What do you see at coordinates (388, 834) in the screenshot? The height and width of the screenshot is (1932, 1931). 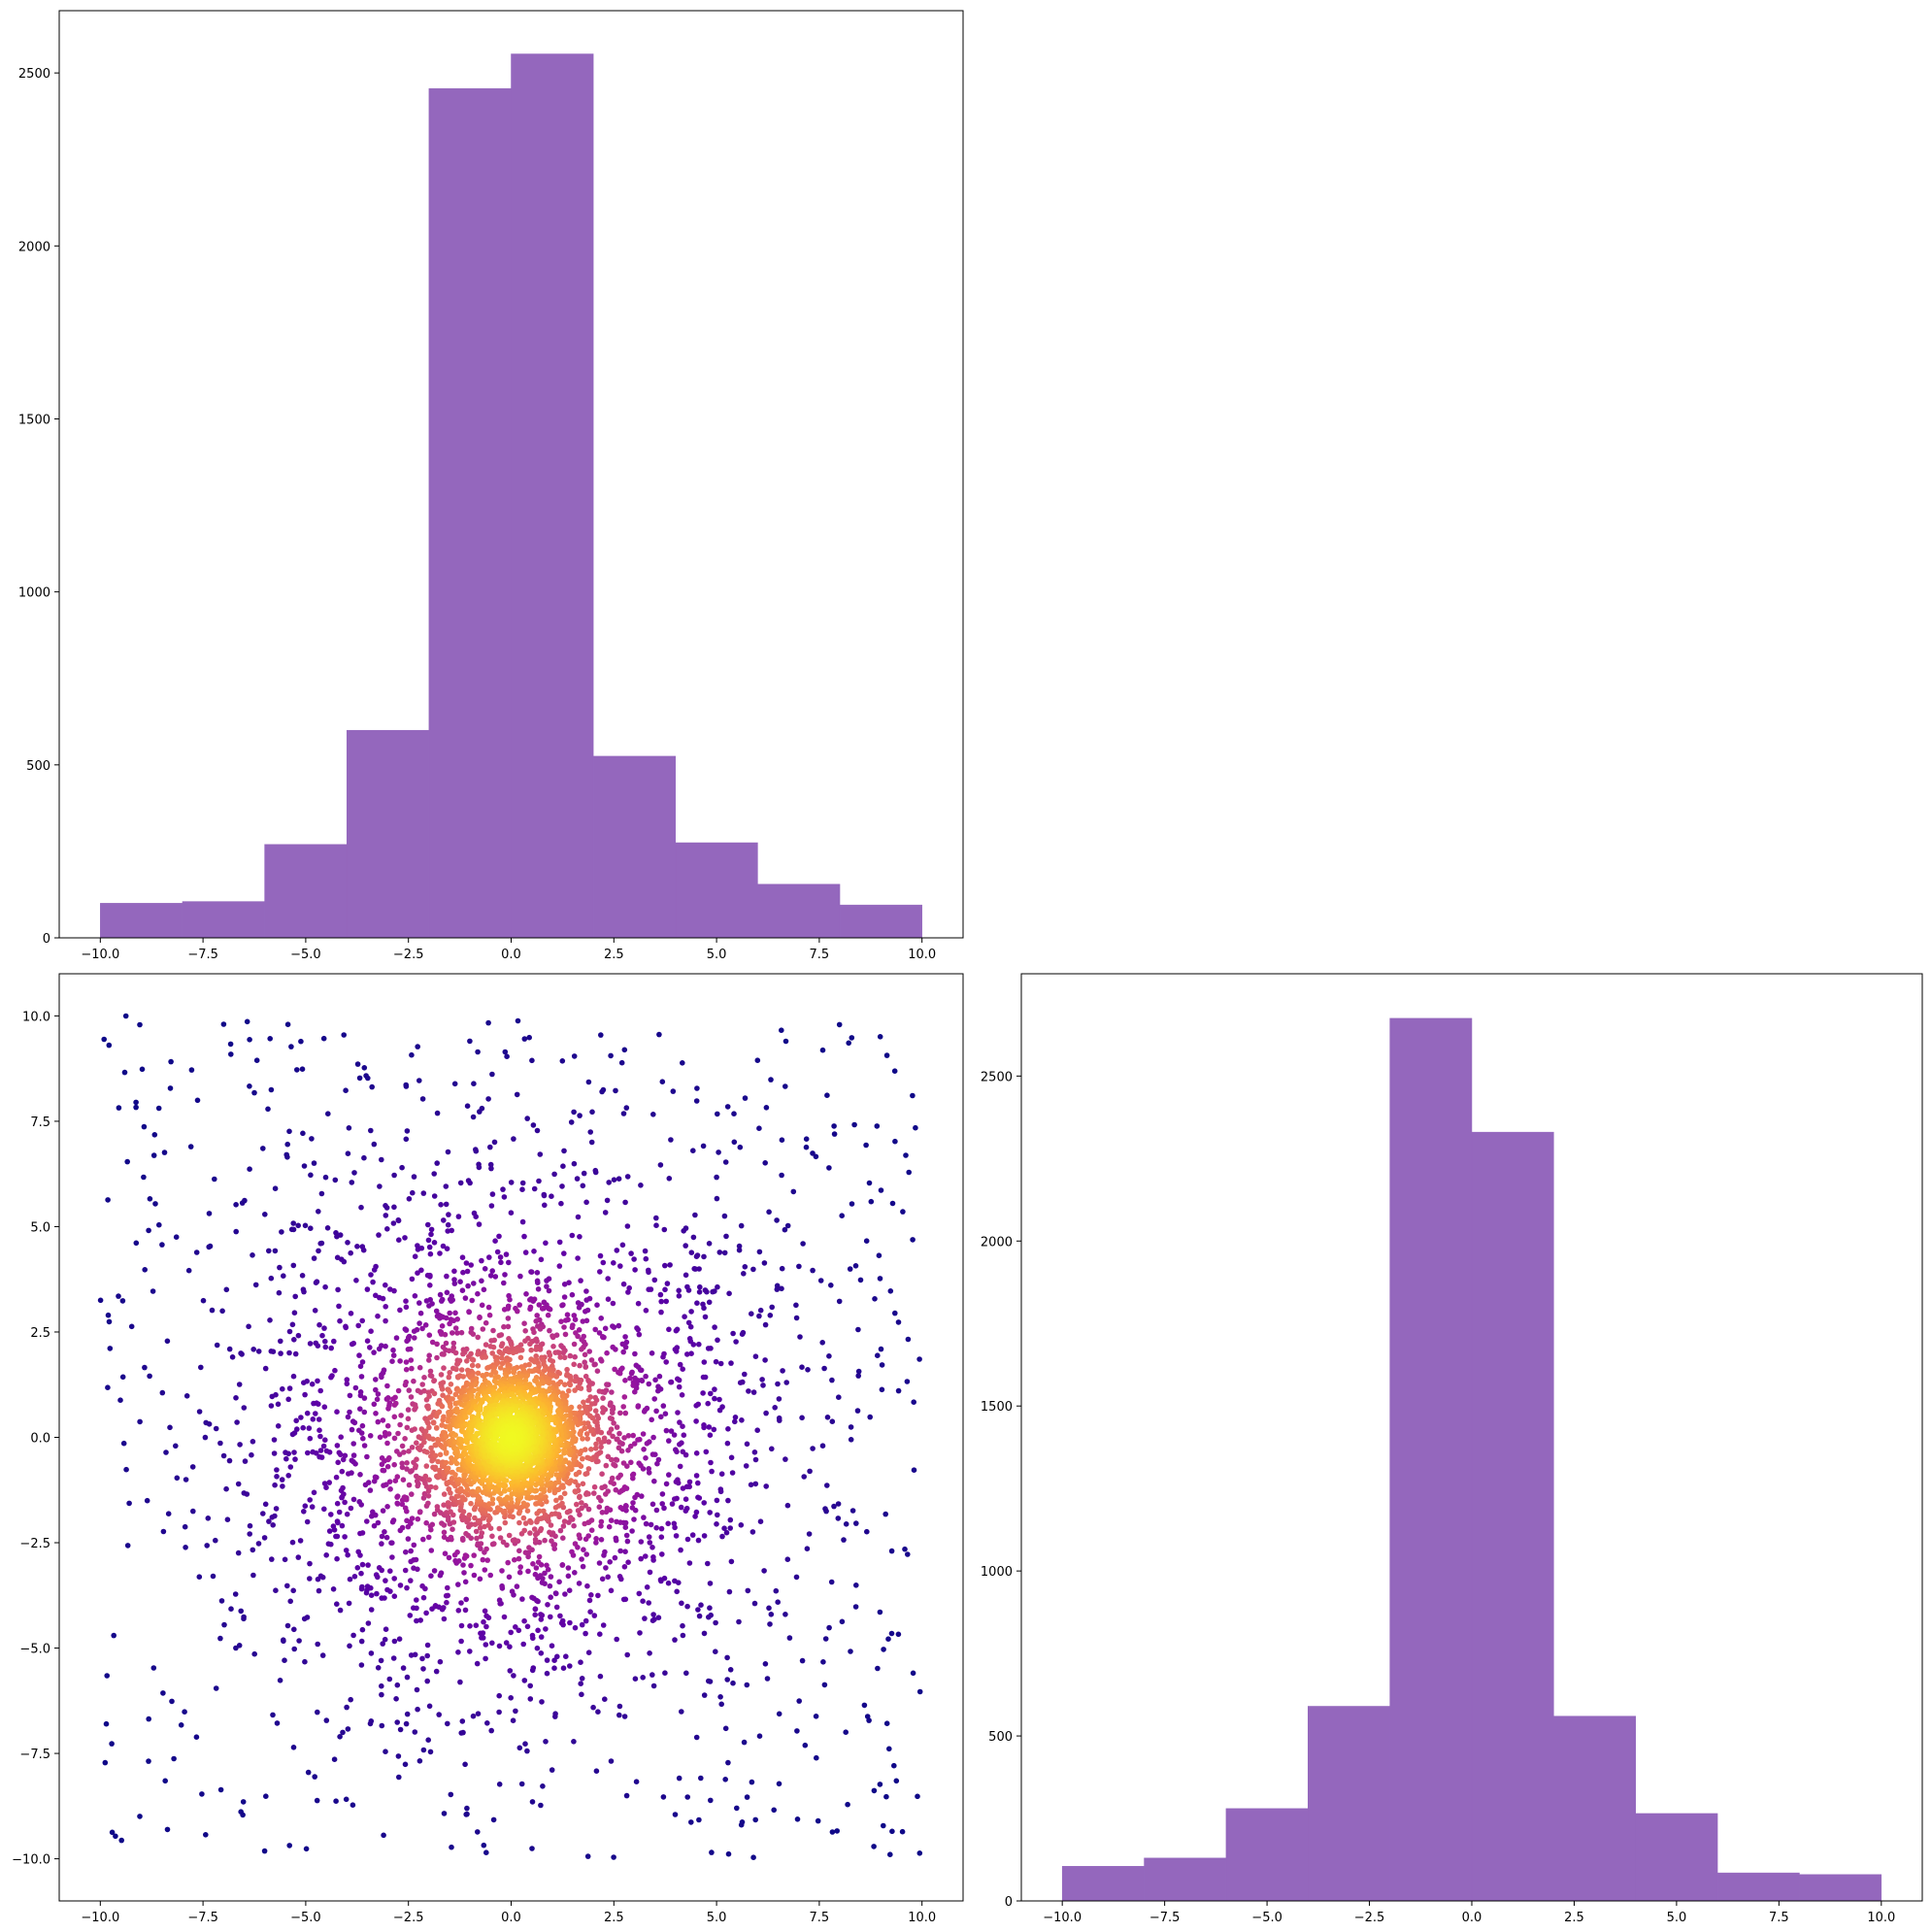 I see `histogram-bar` at bounding box center [388, 834].